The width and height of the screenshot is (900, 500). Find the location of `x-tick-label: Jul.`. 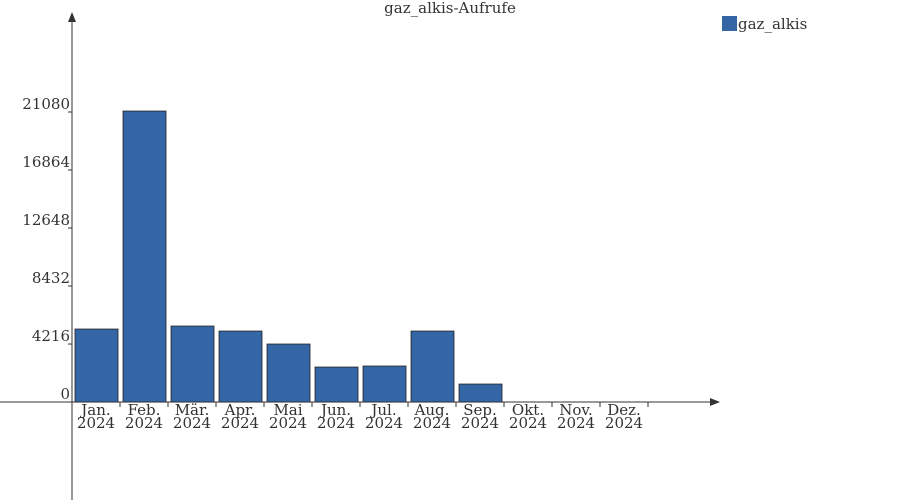

x-tick-label: Jul. is located at coordinates (382, 410).